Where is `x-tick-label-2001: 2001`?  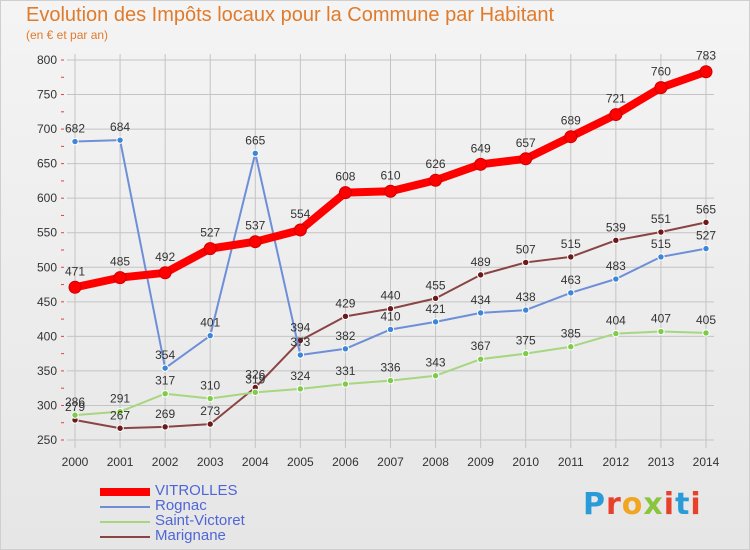
x-tick-label-2001: 2001 is located at coordinates (120, 462).